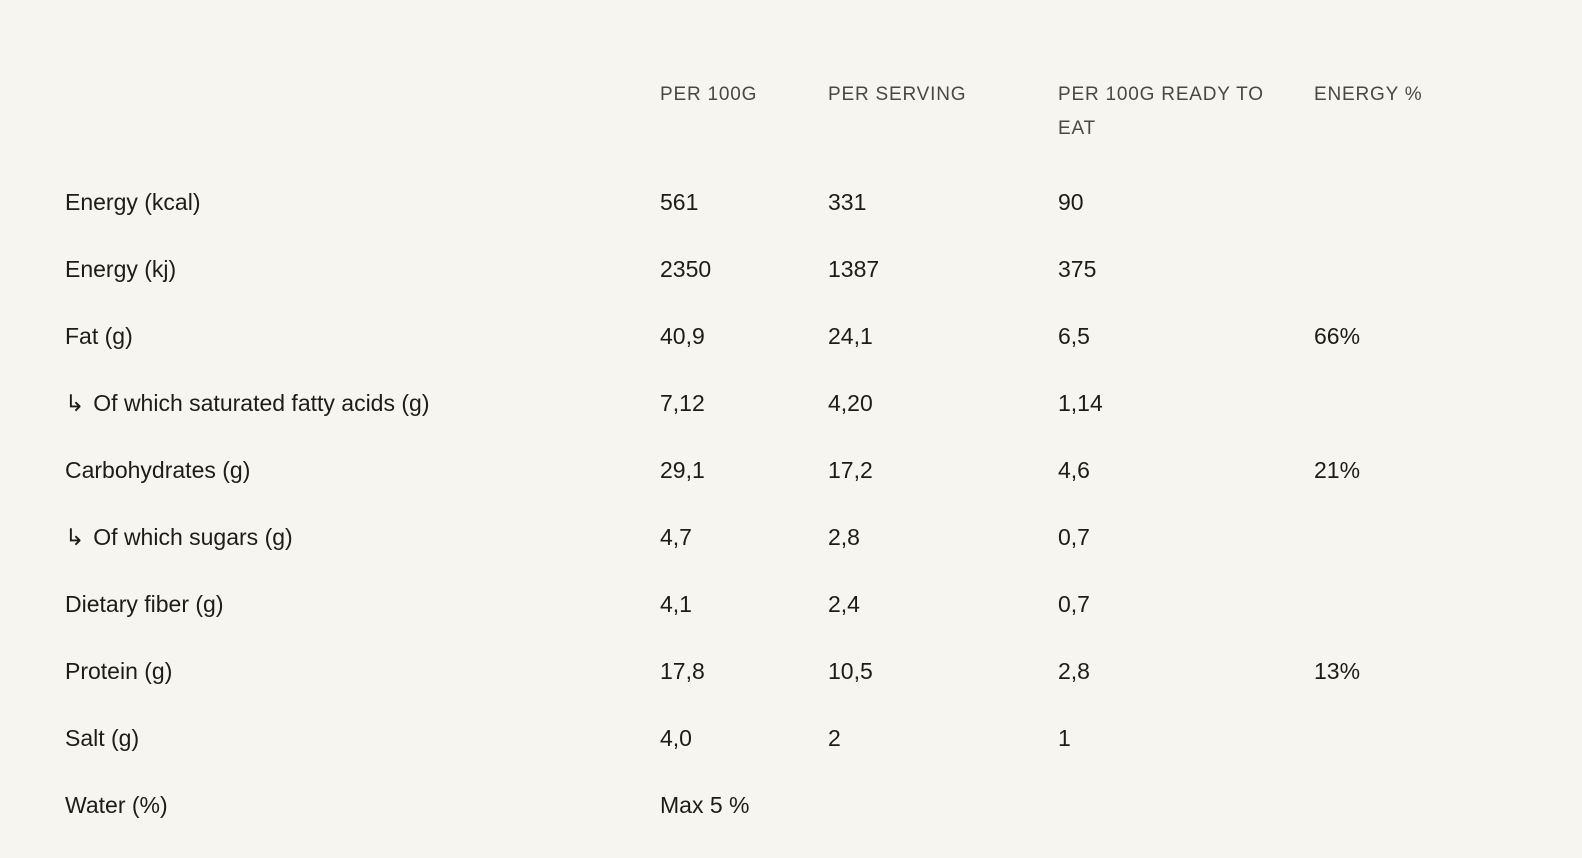  I want to click on row-label: ↳ Of which sugars (g), so click(362, 537).